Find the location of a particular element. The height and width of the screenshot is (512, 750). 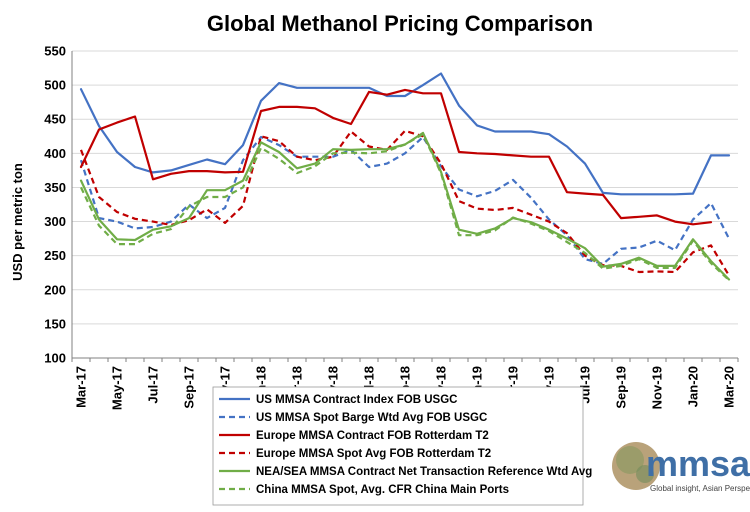

y-tick-label: 450 is located at coordinates (55, 119).